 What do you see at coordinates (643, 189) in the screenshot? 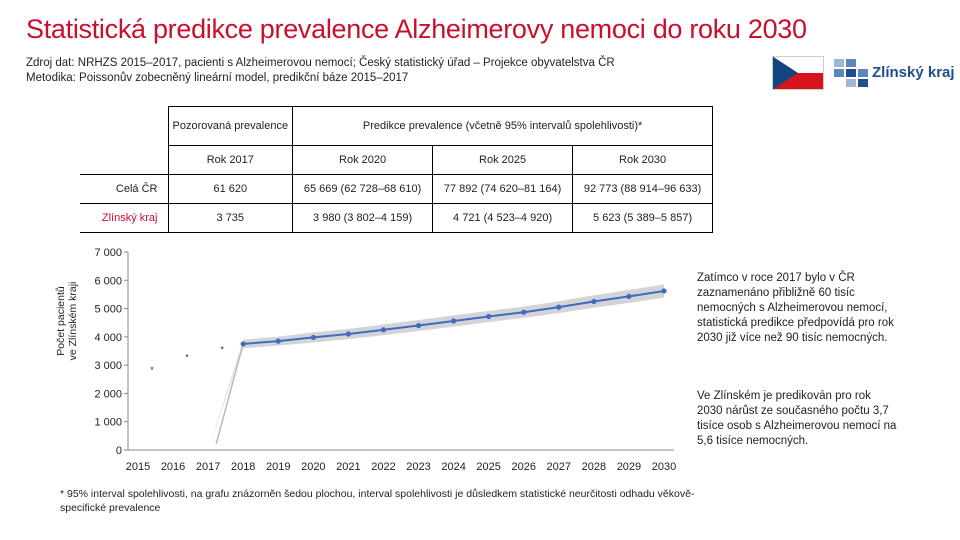
I see `table-cell: 92 773 (88 914–96 633)` at bounding box center [643, 189].